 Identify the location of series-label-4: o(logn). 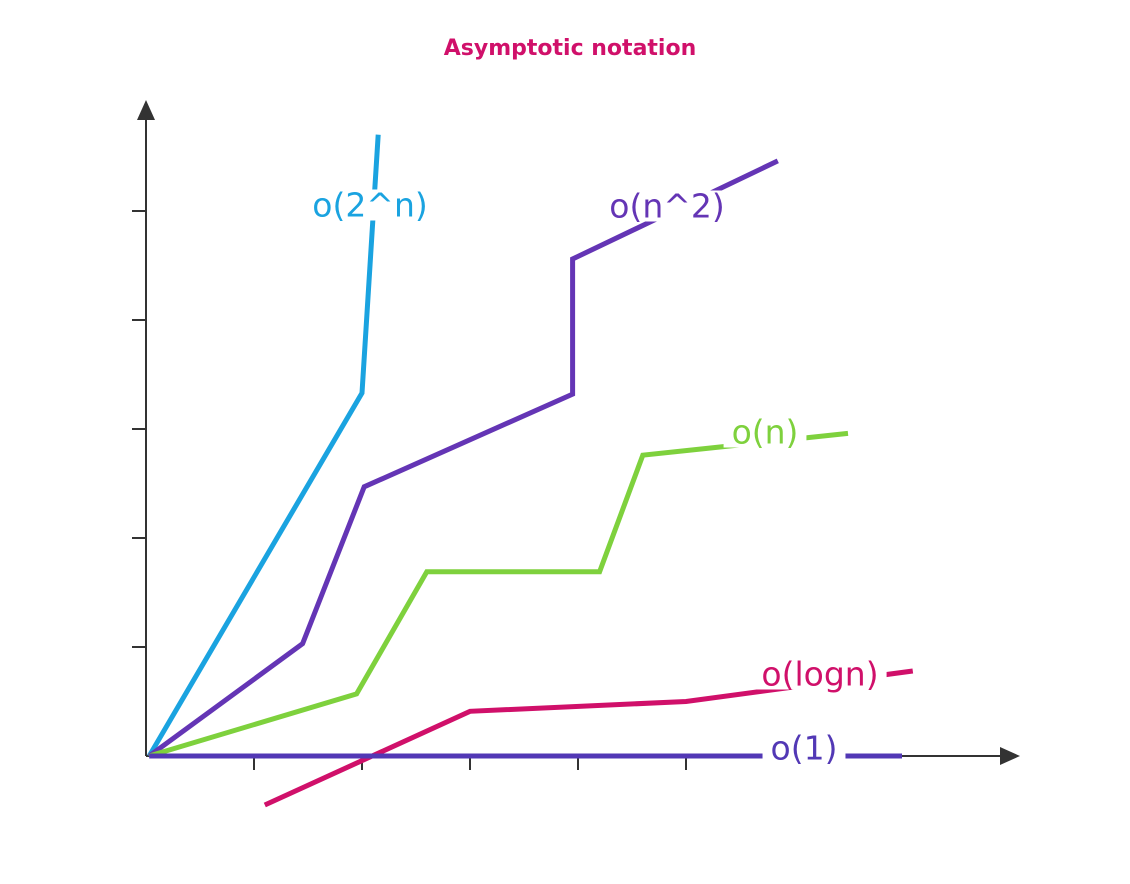
(819, 674).